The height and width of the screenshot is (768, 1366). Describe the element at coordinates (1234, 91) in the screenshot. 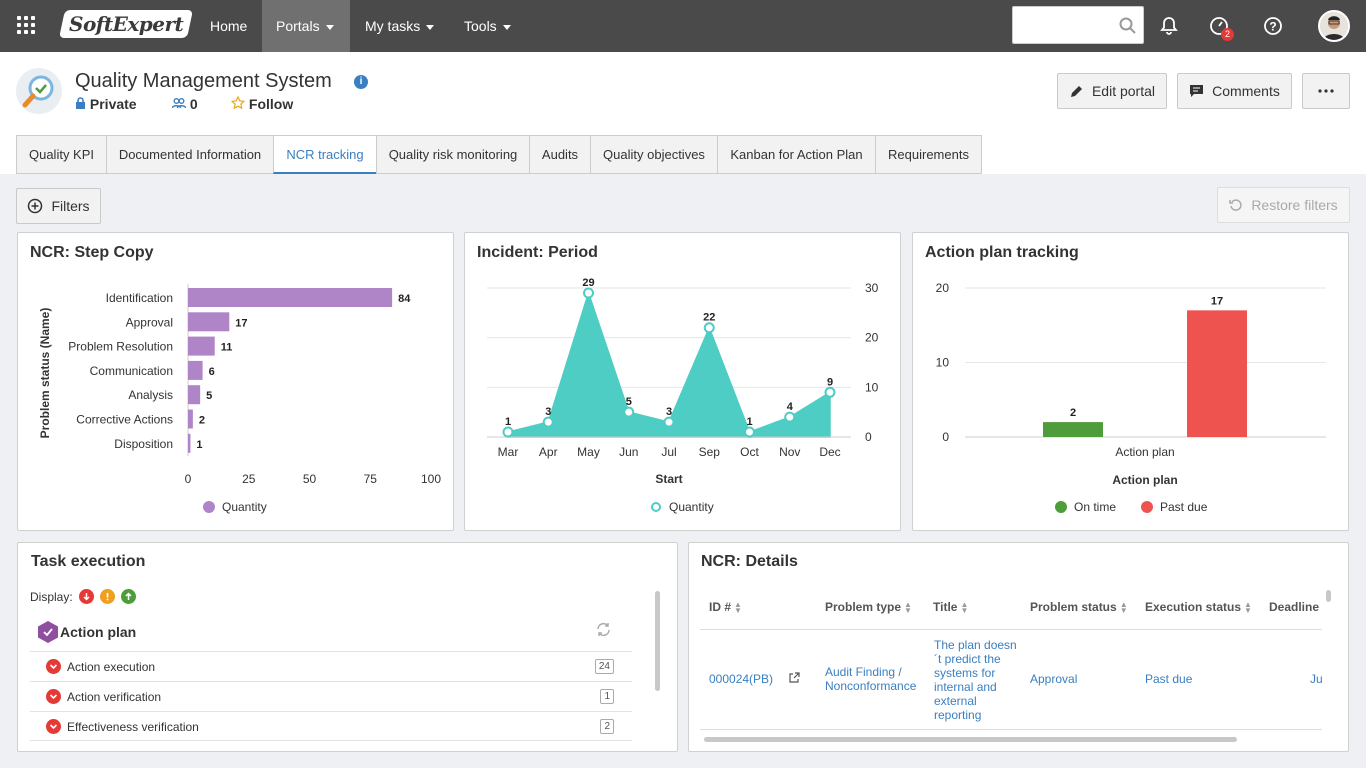

I see `comments-button: Comments` at that location.